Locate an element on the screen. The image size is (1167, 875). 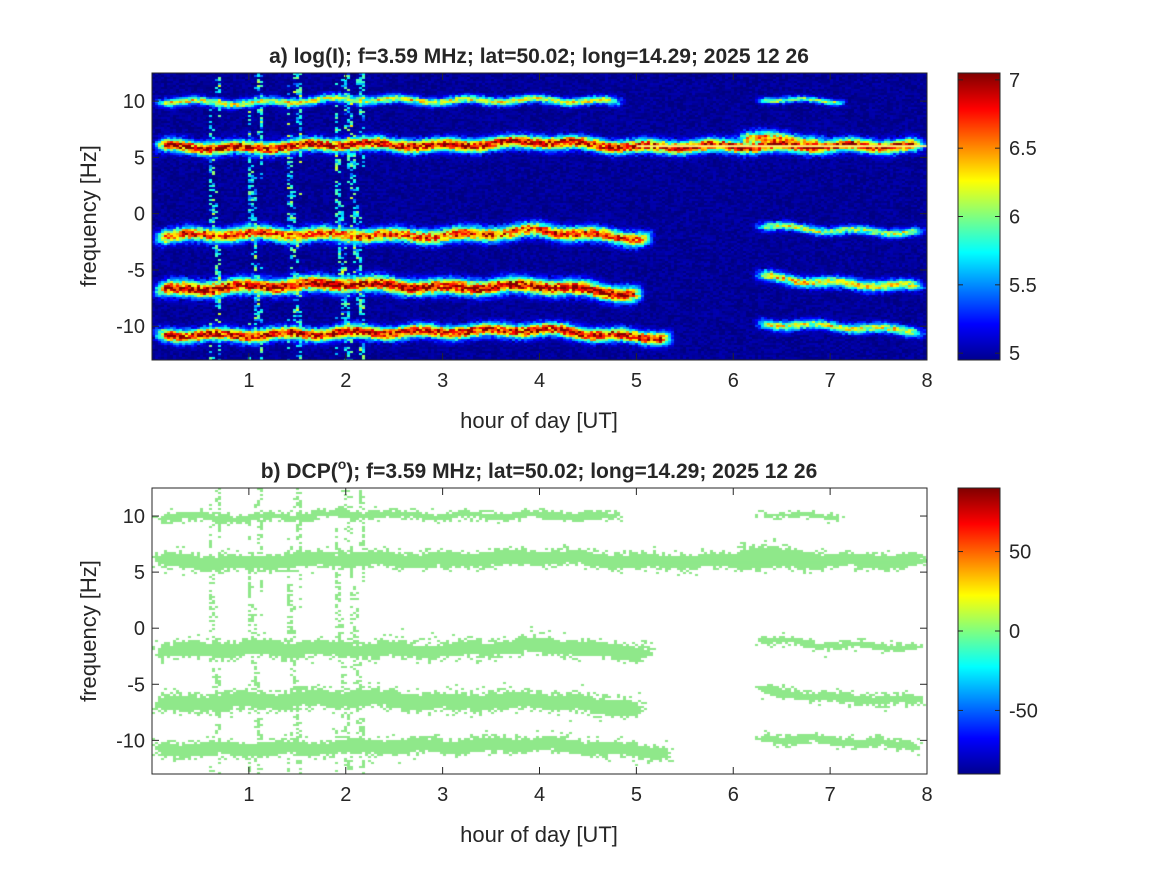
panel-a-cb-tick-label: 5.5 is located at coordinates (1023, 286).